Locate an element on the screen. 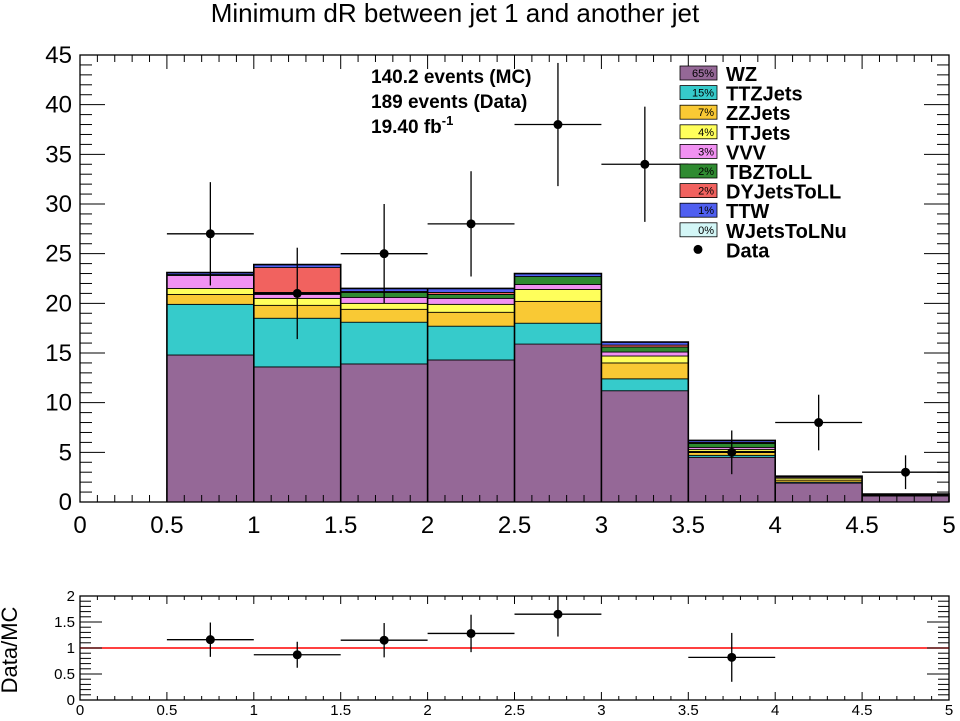 The image size is (960, 721). legend-swatch-zzjets is located at coordinates (698, 112).